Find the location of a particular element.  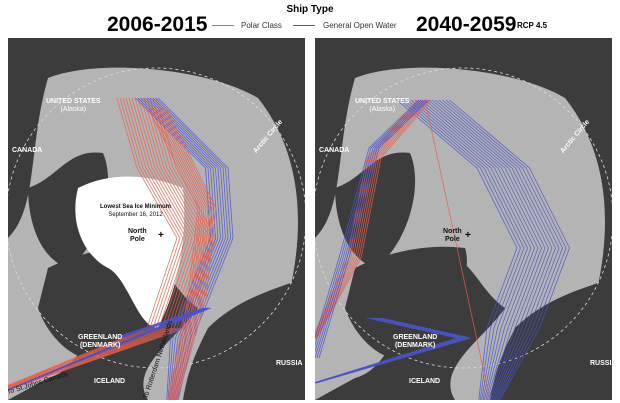

legend-swatch-open-water is located at coordinates (304, 25).